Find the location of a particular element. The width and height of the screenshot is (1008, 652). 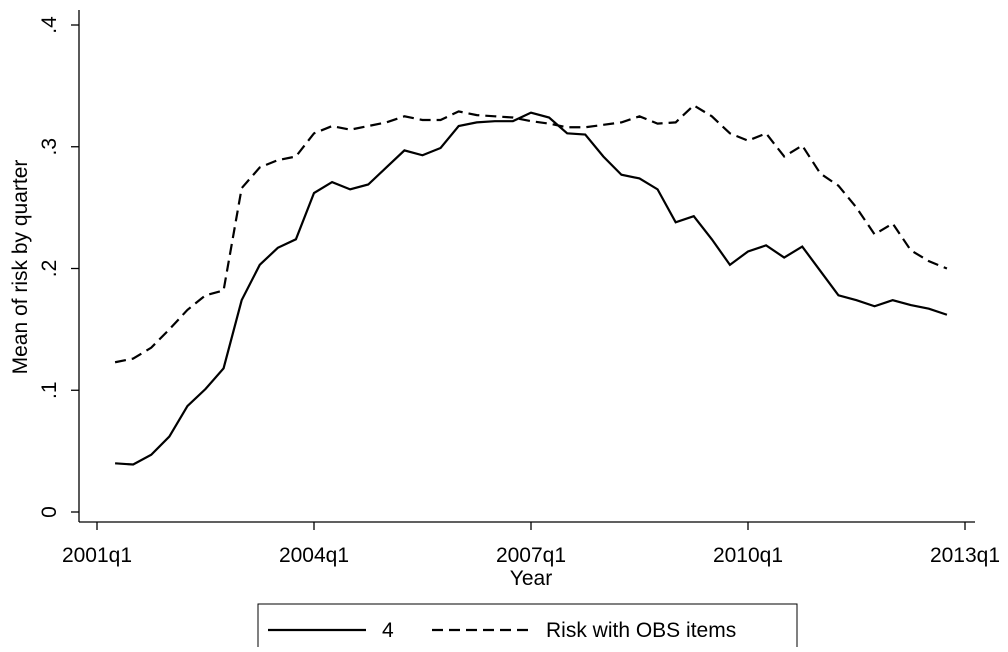

x-tick-label: 2001q1 is located at coordinates (97, 555).